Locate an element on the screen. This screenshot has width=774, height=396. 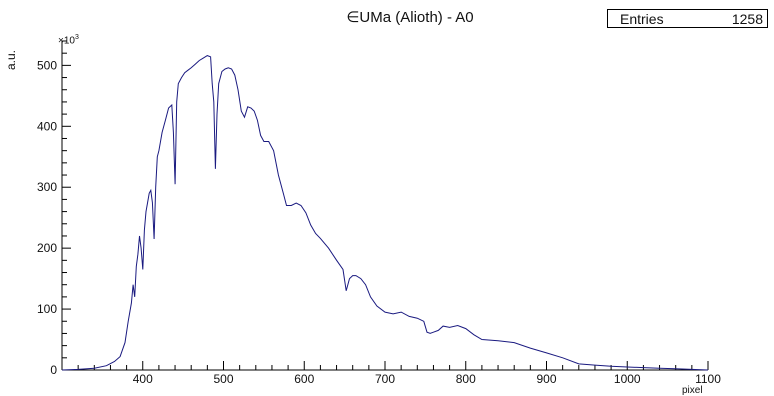
y-tick-label: 400 is located at coordinates (47, 126).